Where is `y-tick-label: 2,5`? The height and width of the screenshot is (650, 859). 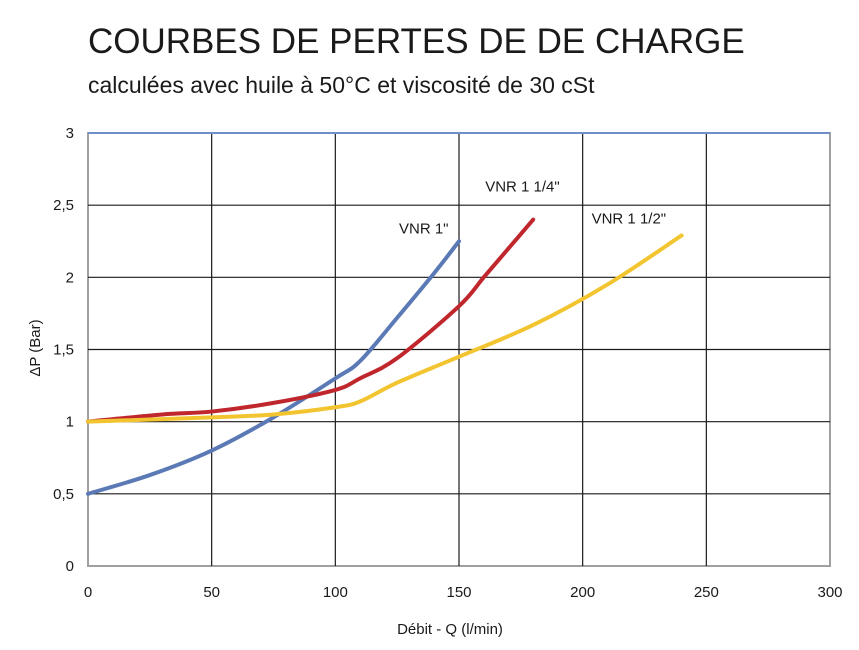 y-tick-label: 2,5 is located at coordinates (63, 205).